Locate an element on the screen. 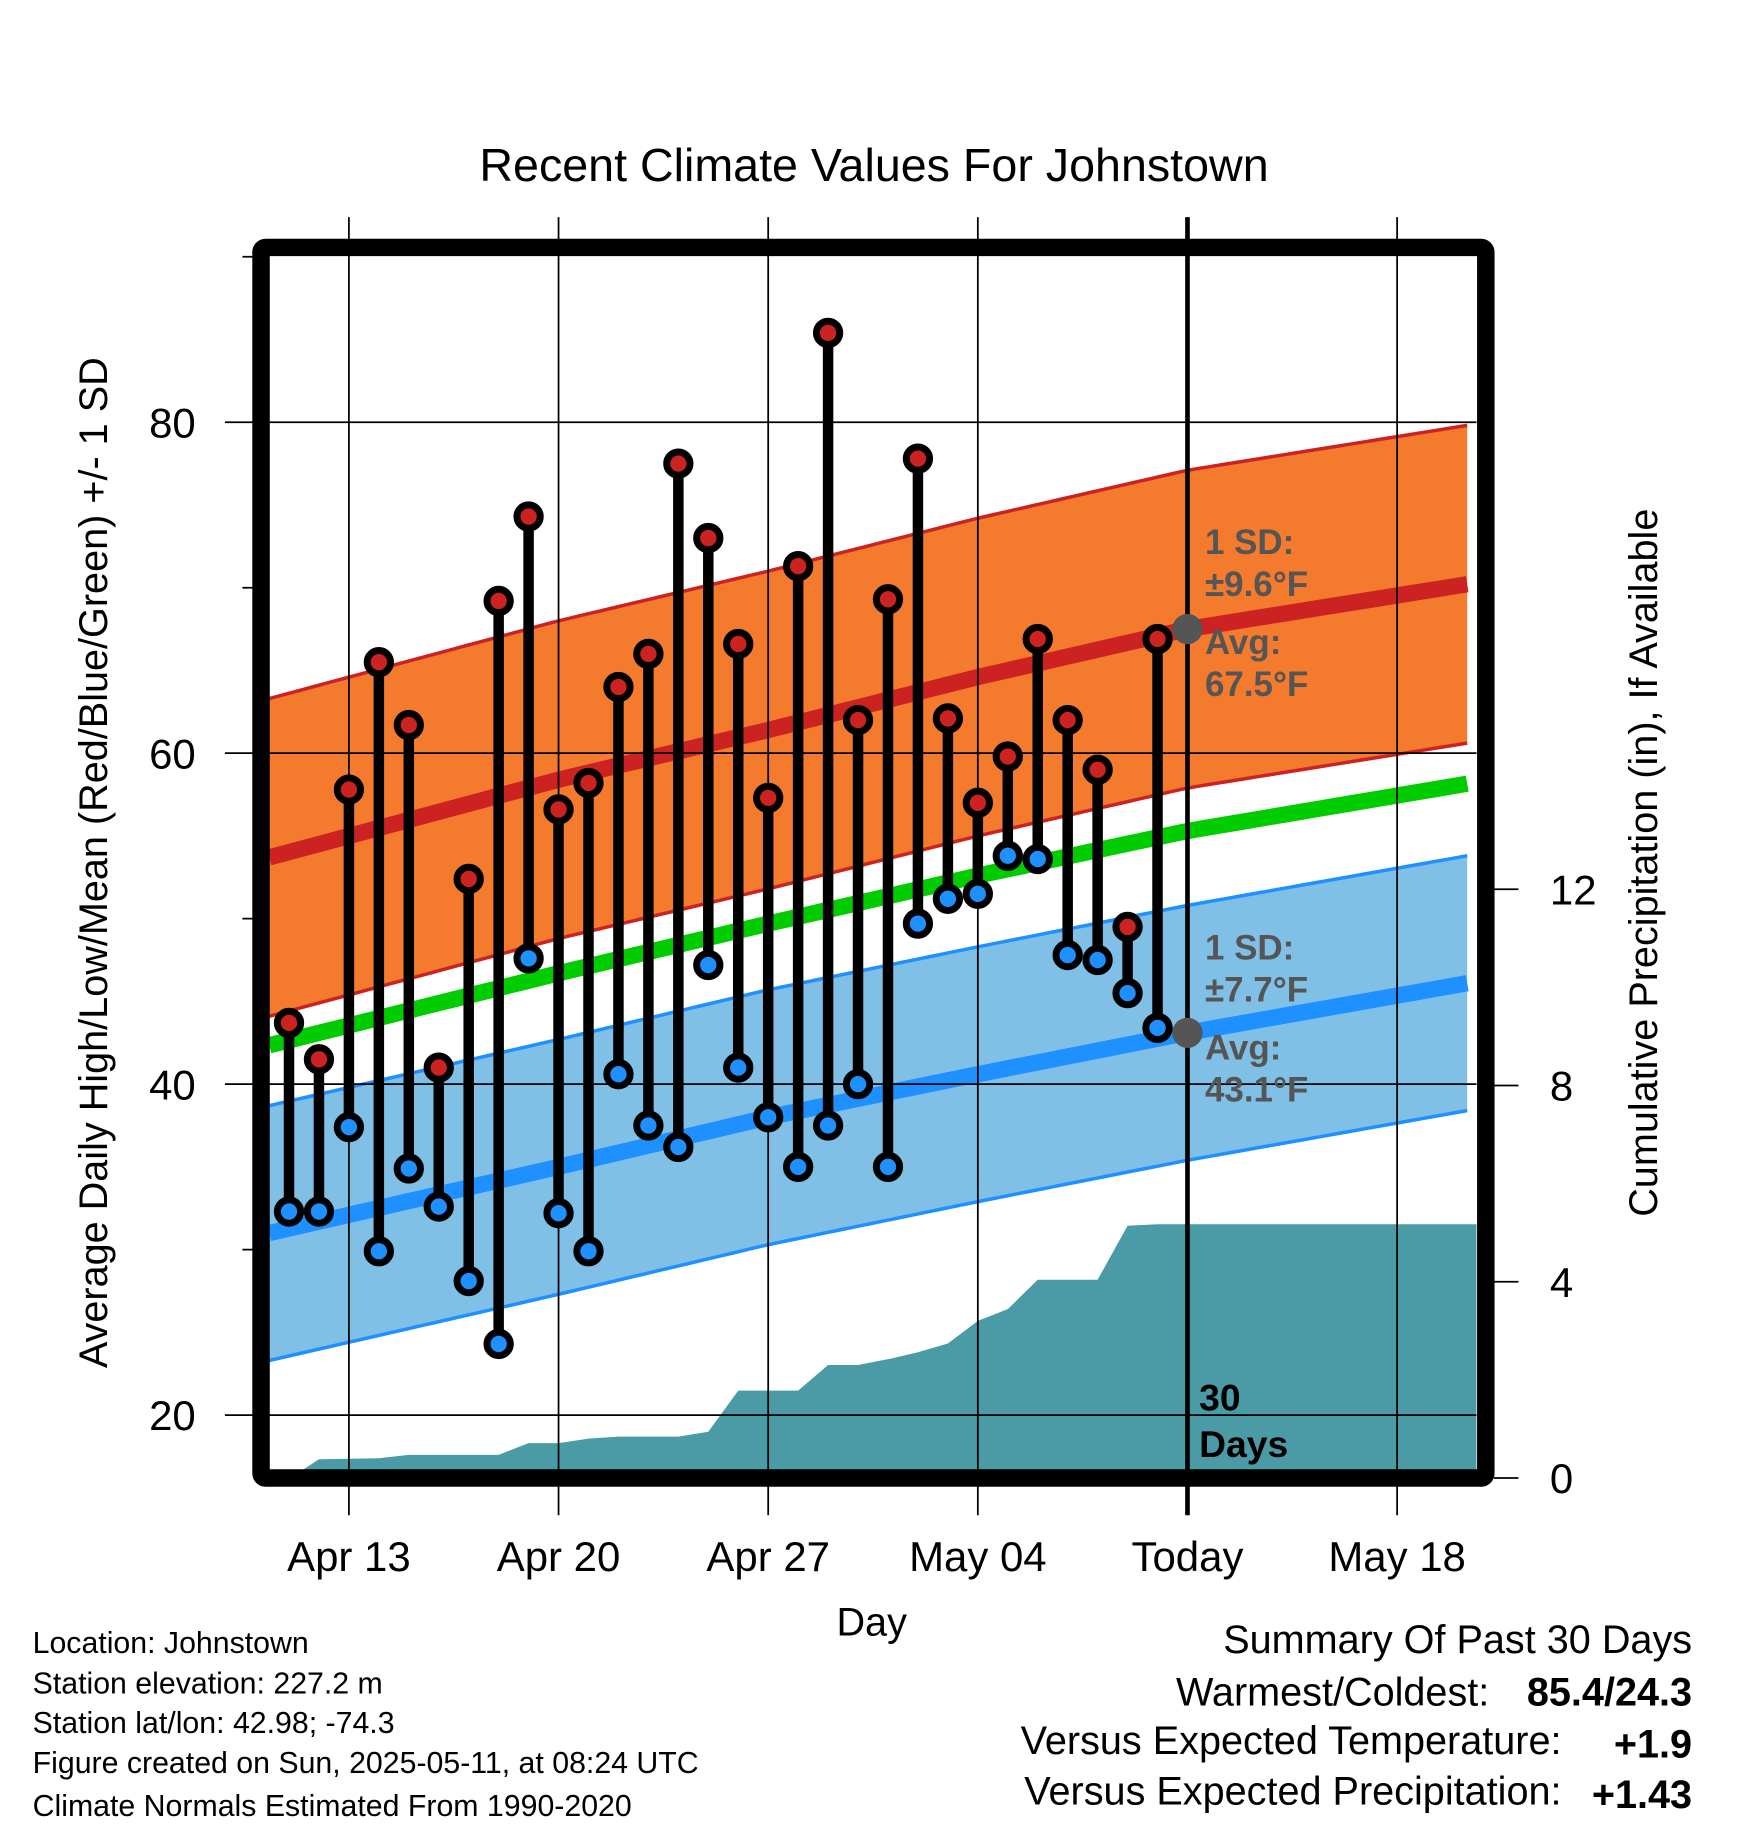 The width and height of the screenshot is (1748, 1828). x-tick-label: May 18 is located at coordinates (1397, 1556).